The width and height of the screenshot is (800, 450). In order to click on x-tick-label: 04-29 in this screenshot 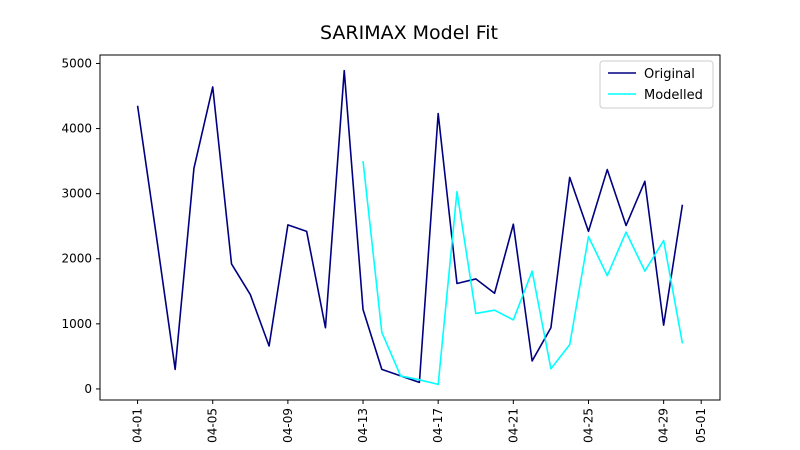, I will do `click(664, 425)`.